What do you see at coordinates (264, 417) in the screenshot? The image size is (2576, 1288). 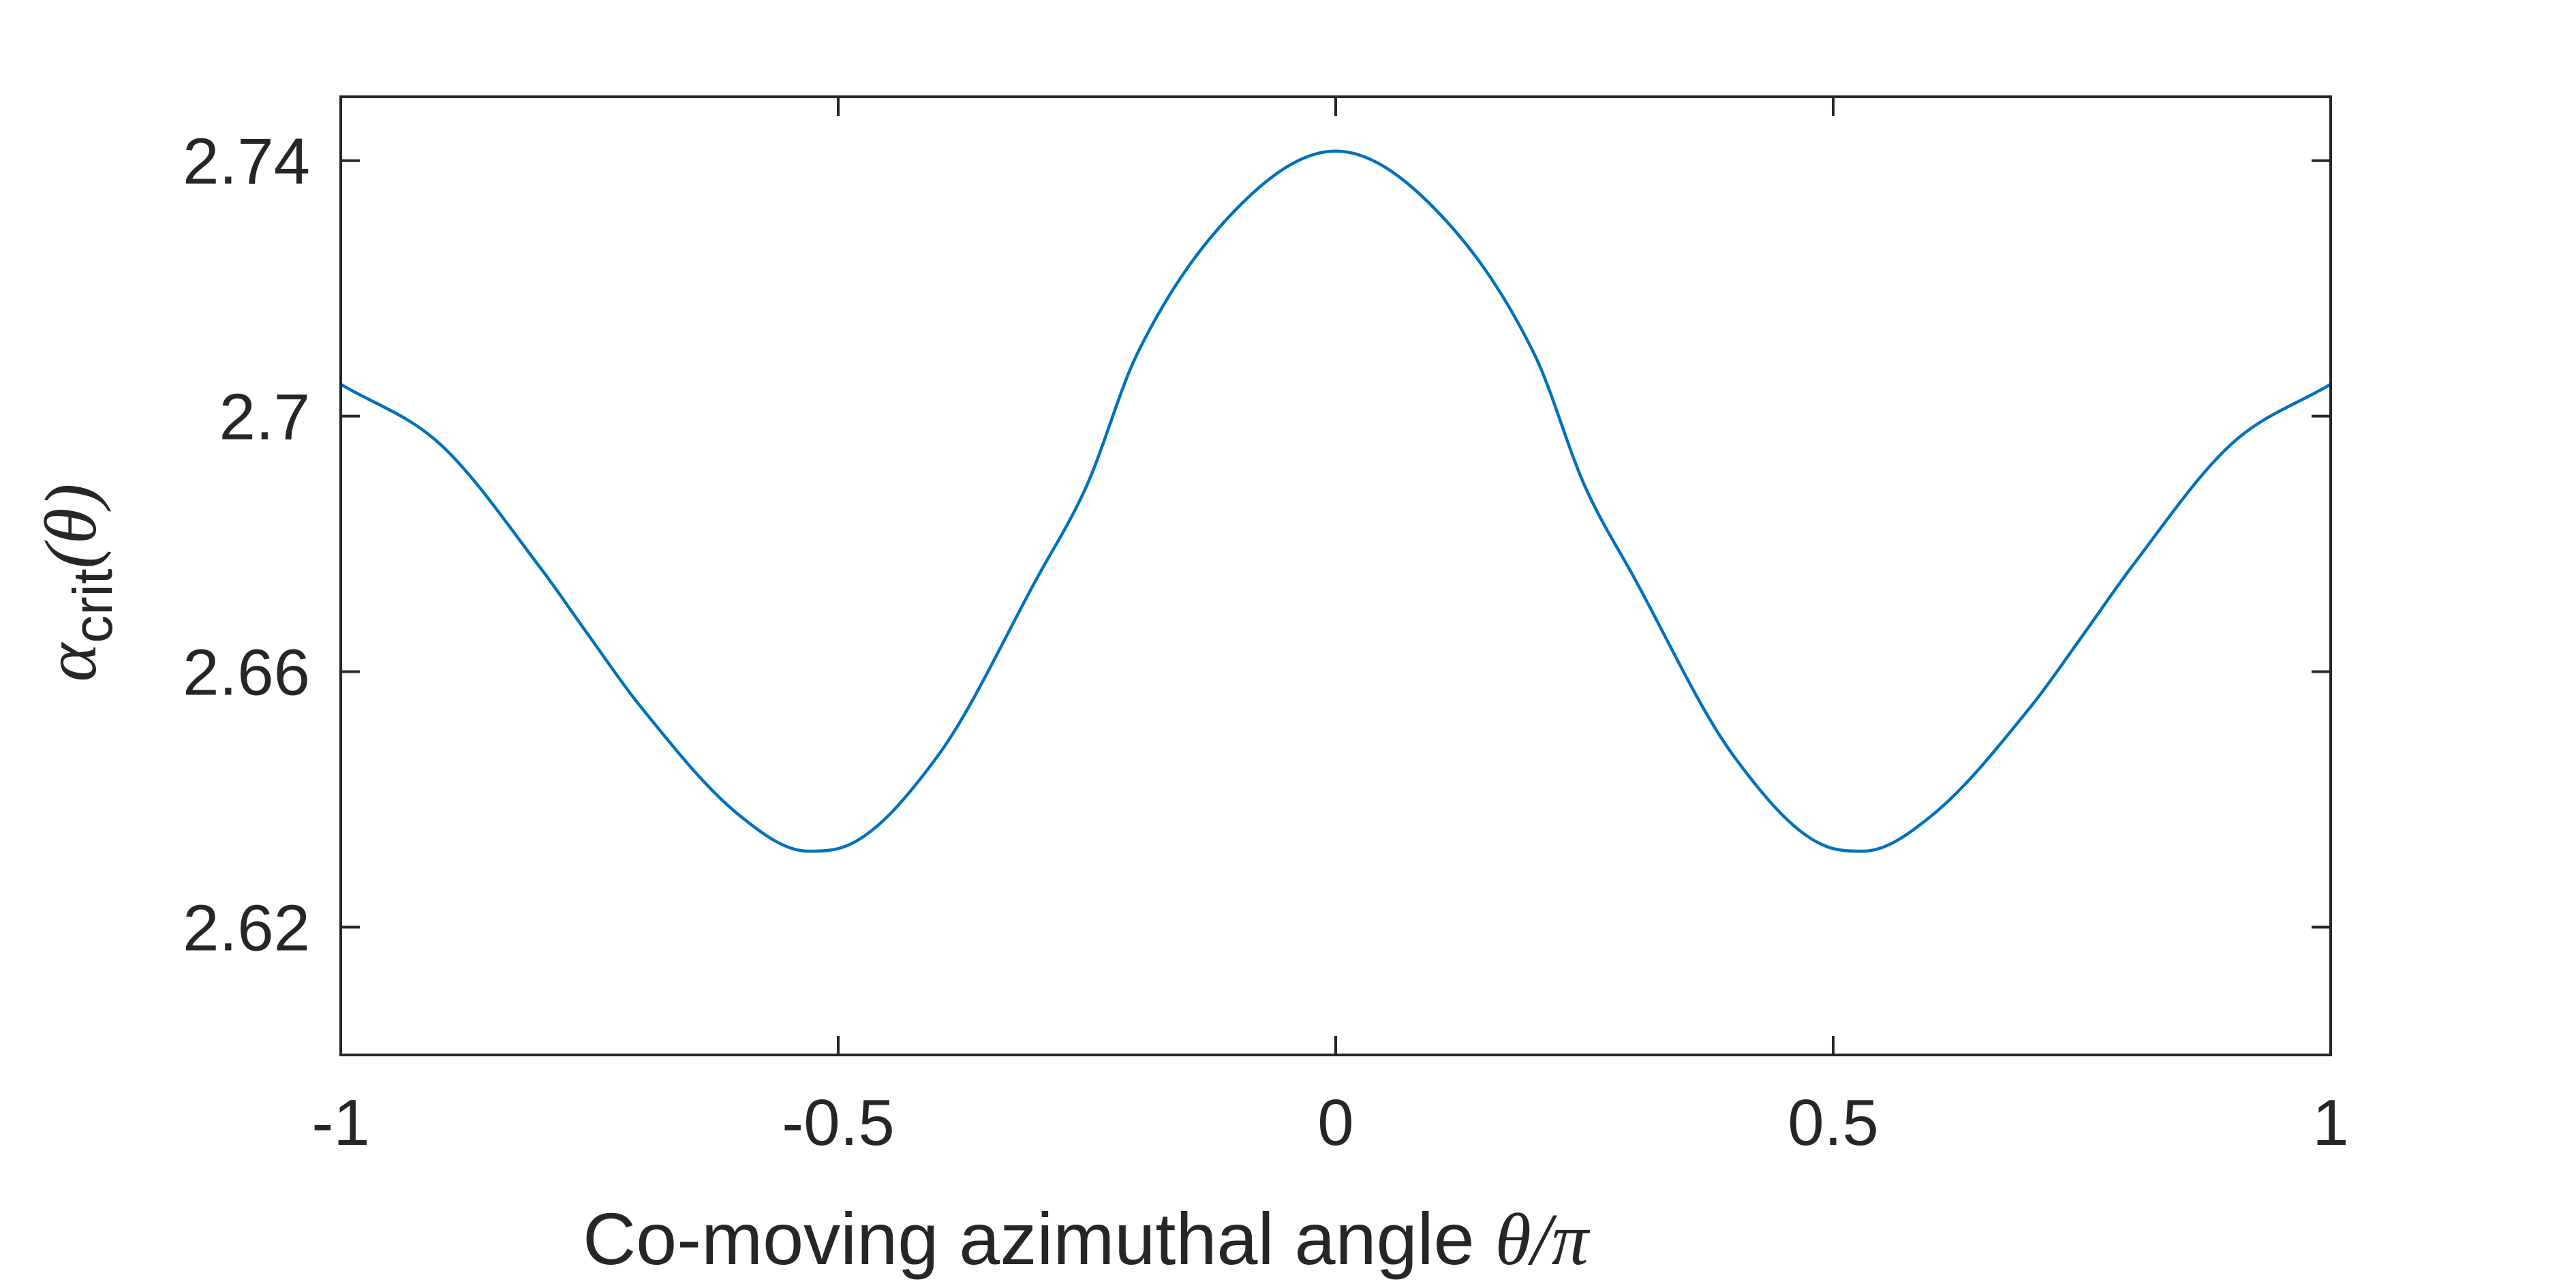 I see `y-tick-label: 2.7` at bounding box center [264, 417].